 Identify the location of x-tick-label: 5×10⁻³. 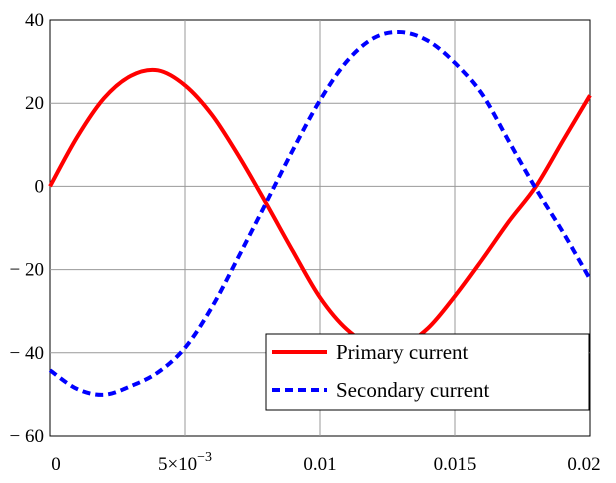
(185, 462).